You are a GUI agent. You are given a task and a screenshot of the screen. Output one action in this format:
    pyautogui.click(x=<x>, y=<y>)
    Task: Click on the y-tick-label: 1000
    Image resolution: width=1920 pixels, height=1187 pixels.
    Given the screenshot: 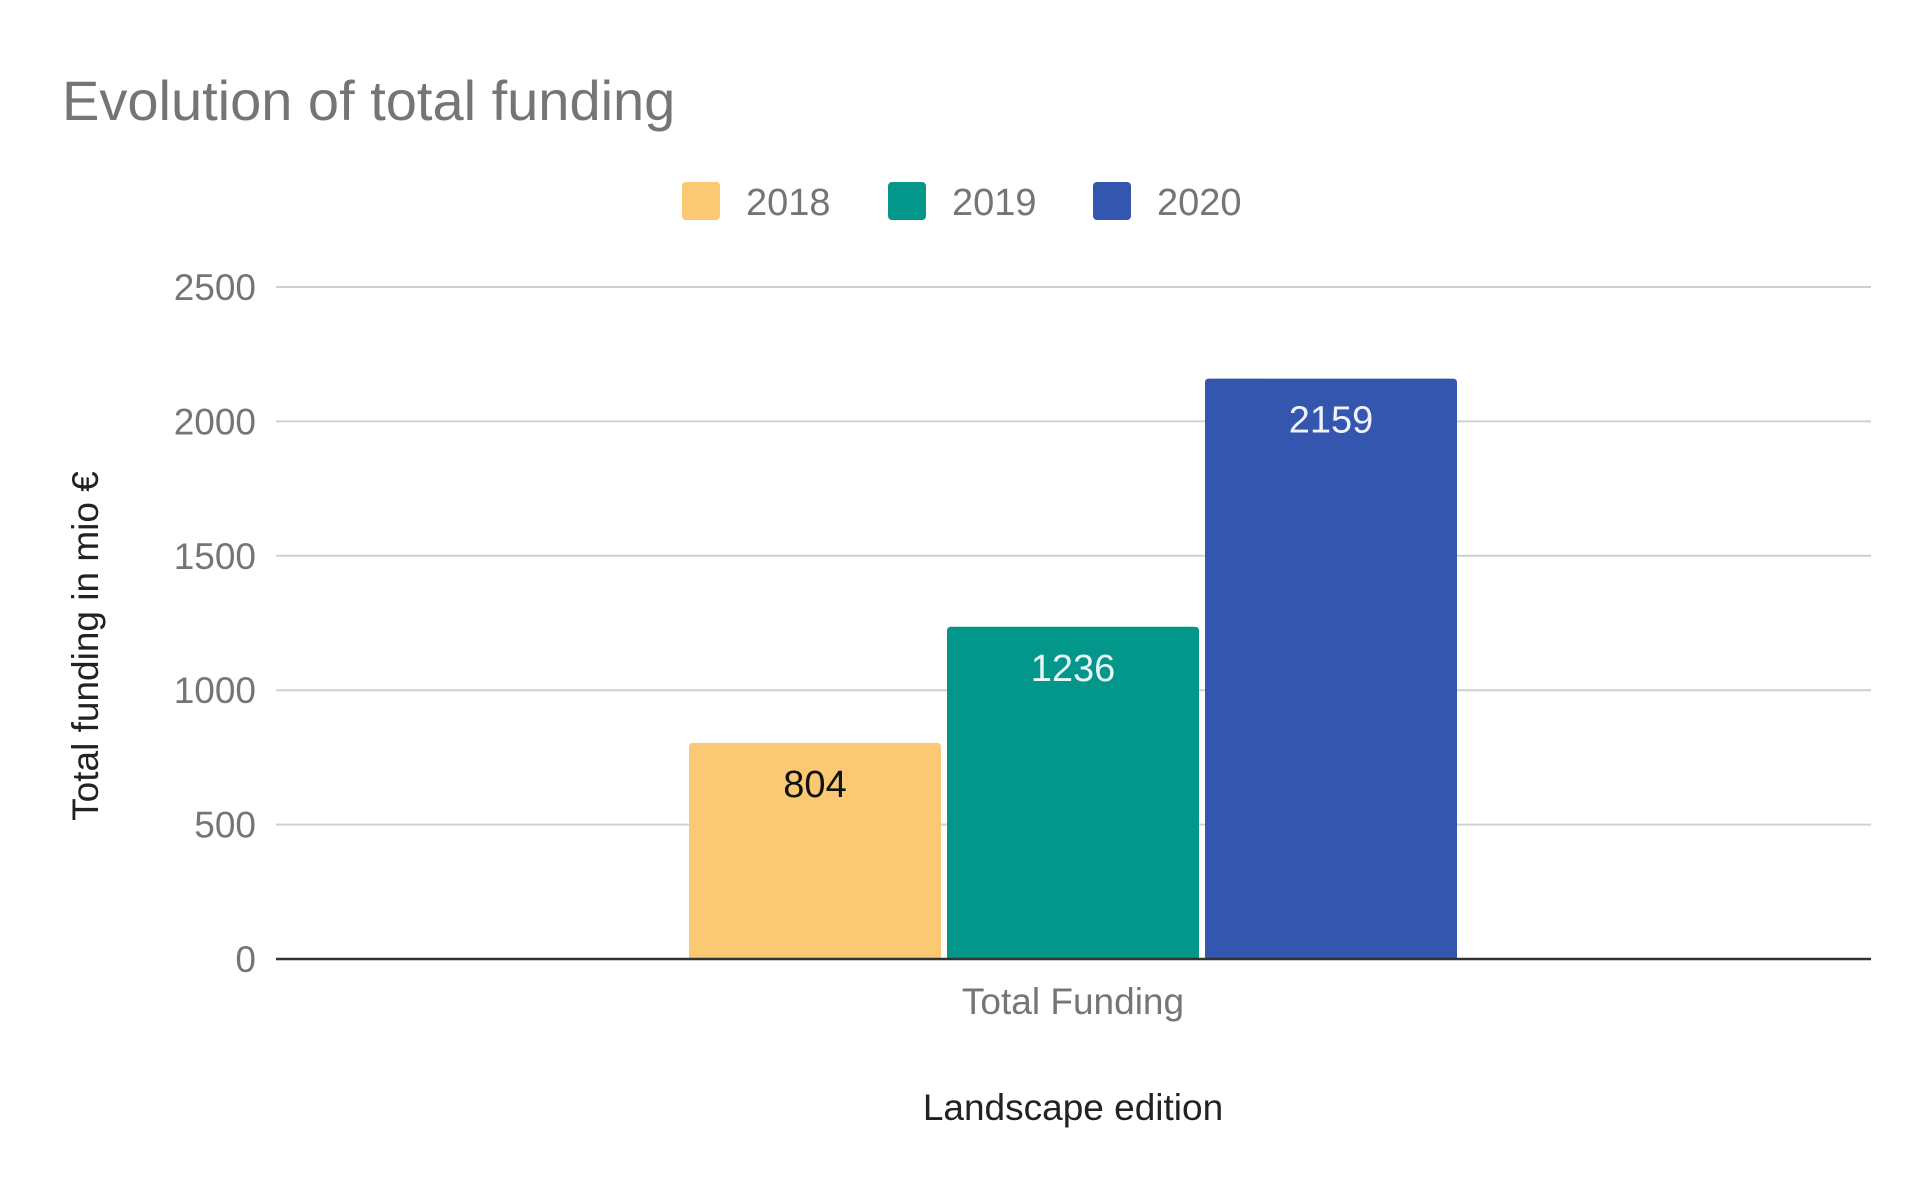 What is the action you would take?
    pyautogui.click(x=215, y=690)
    